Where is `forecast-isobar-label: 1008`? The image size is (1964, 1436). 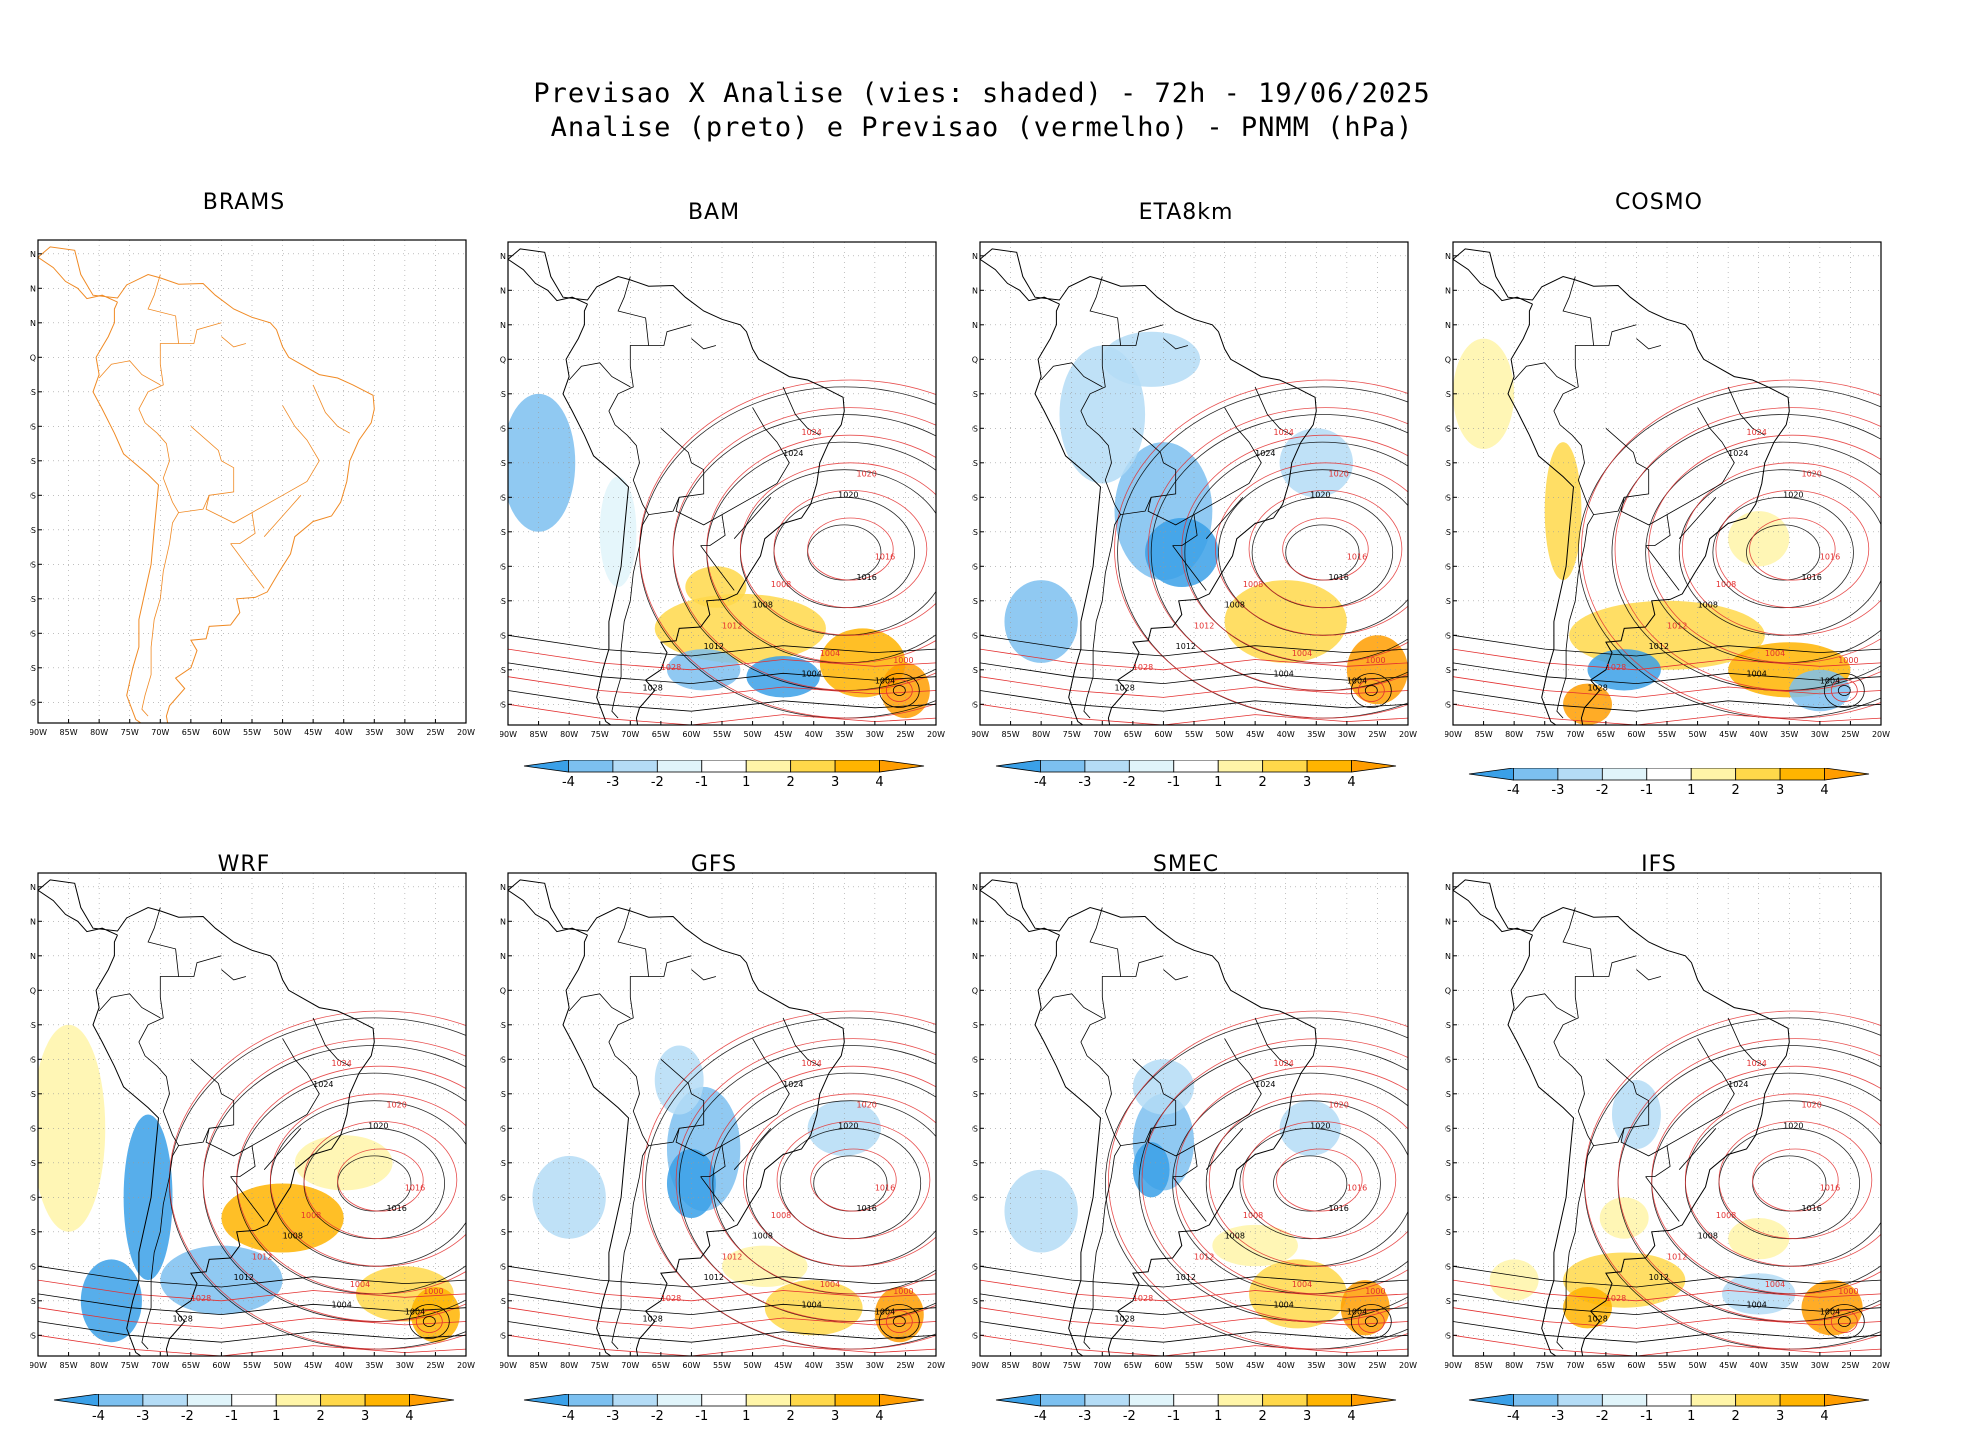
forecast-isobar-label: 1008 is located at coordinates (311, 1215).